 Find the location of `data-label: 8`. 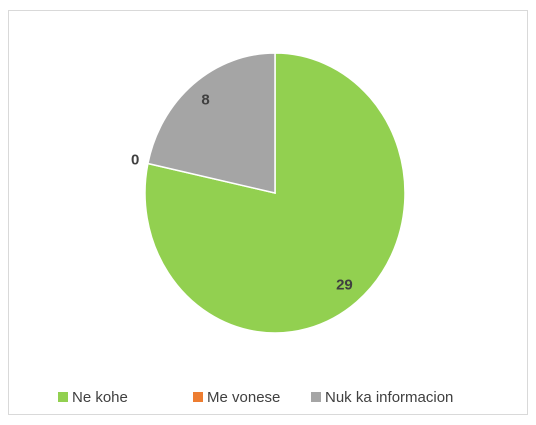

data-label: 8 is located at coordinates (205, 99).